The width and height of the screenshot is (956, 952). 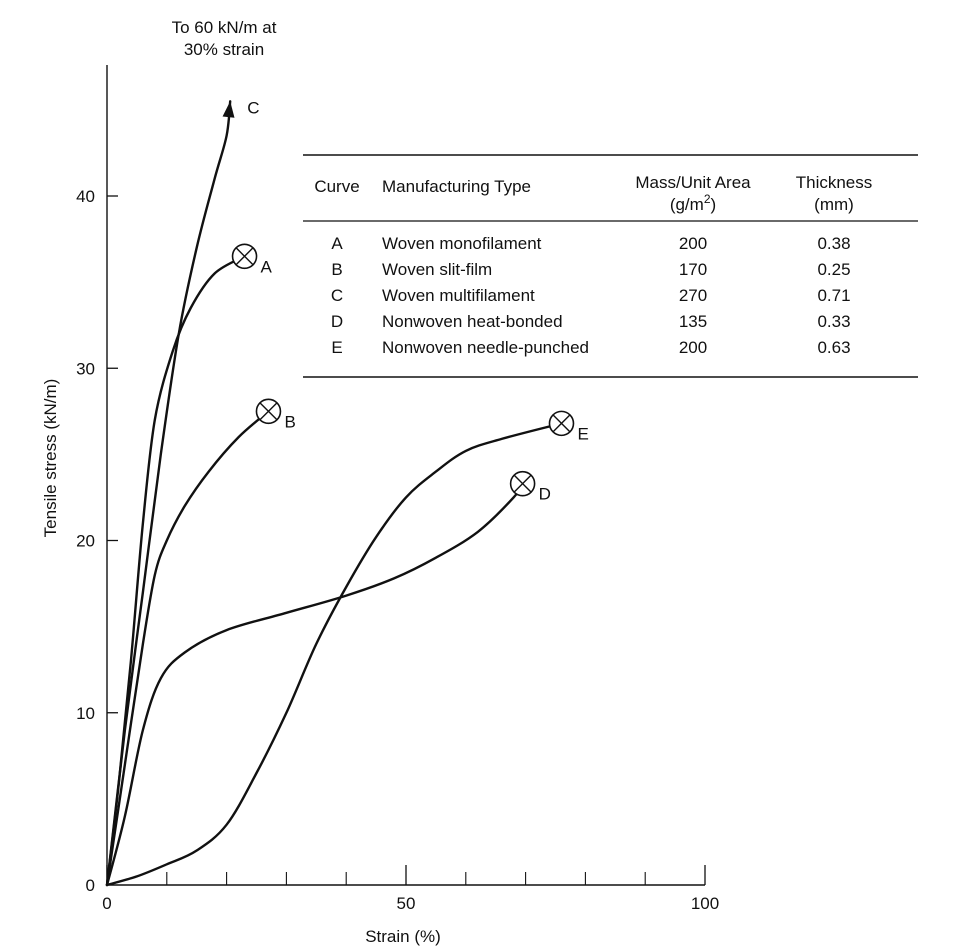 What do you see at coordinates (693, 269) in the screenshot?
I see `legend-mass: 170` at bounding box center [693, 269].